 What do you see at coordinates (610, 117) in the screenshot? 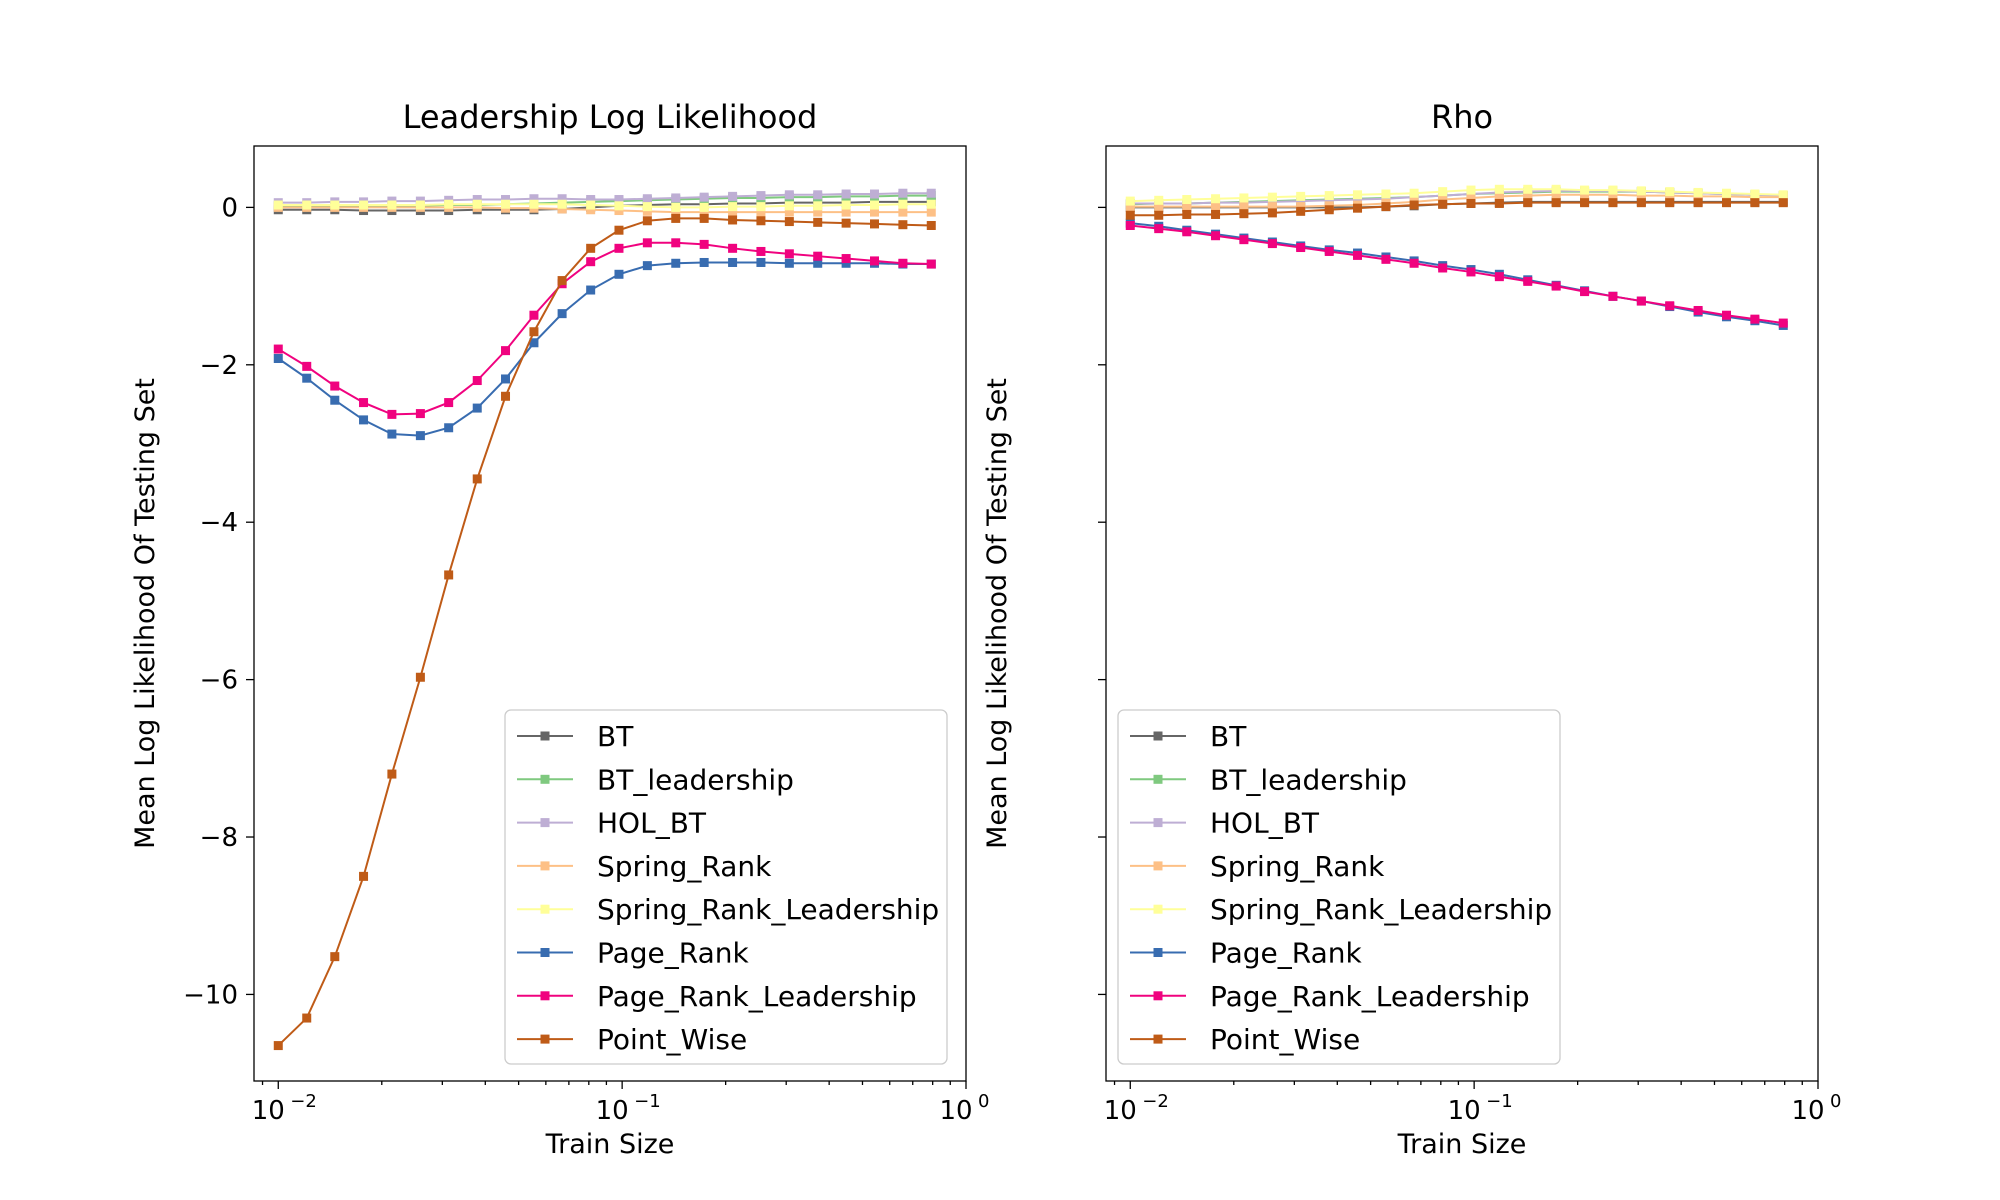
I see `chart-title: Leadership Log Likelihood` at bounding box center [610, 117].